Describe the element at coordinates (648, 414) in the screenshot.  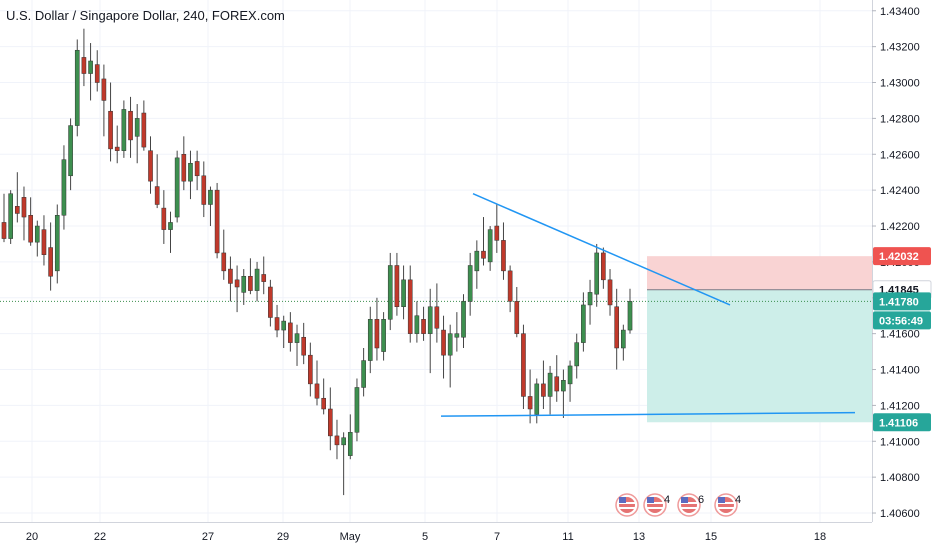
I see `triangle-lower-trendline` at that location.